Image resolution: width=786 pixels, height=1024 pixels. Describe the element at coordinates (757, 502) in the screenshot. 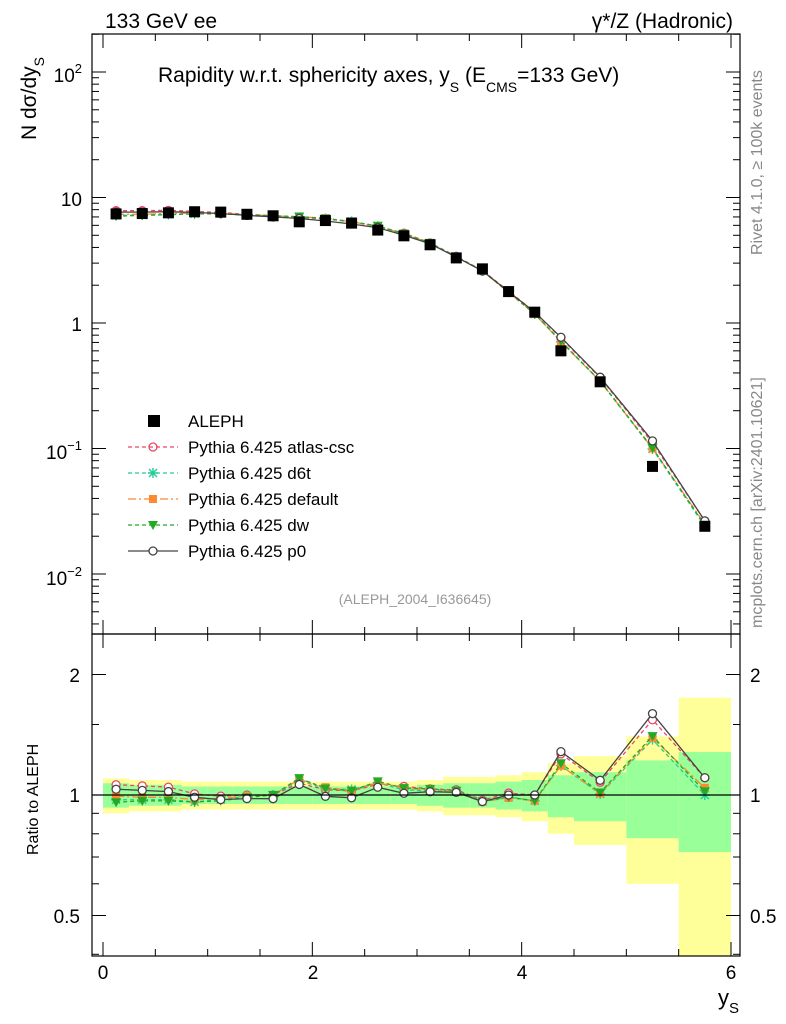

I see `mcplots-label: mcplots.cern.ch [arXiv:2401.10621]` at that location.